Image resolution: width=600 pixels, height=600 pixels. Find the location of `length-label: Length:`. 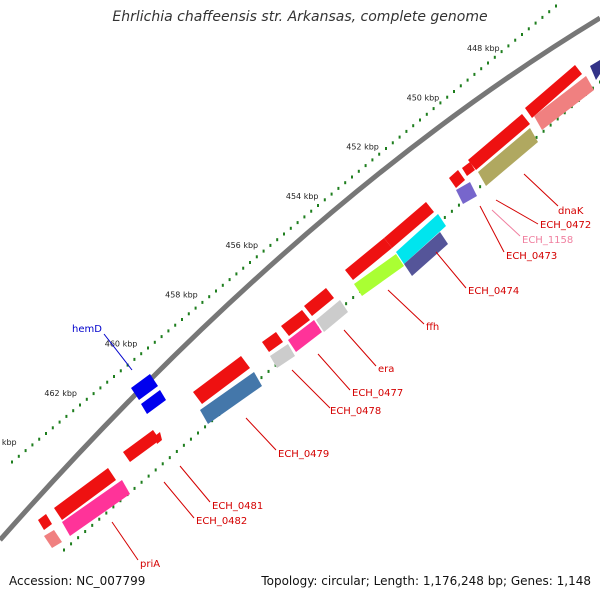

length-label: Length: is located at coordinates (396, 581).